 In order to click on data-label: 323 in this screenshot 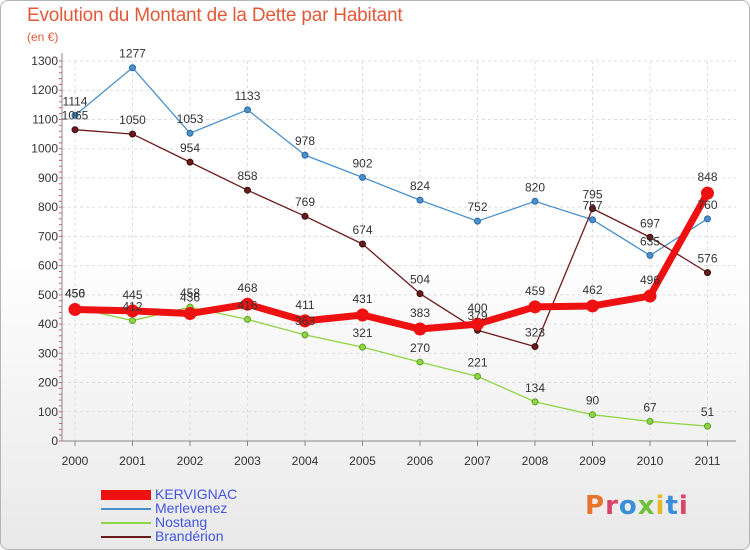, I will do `click(535, 333)`.